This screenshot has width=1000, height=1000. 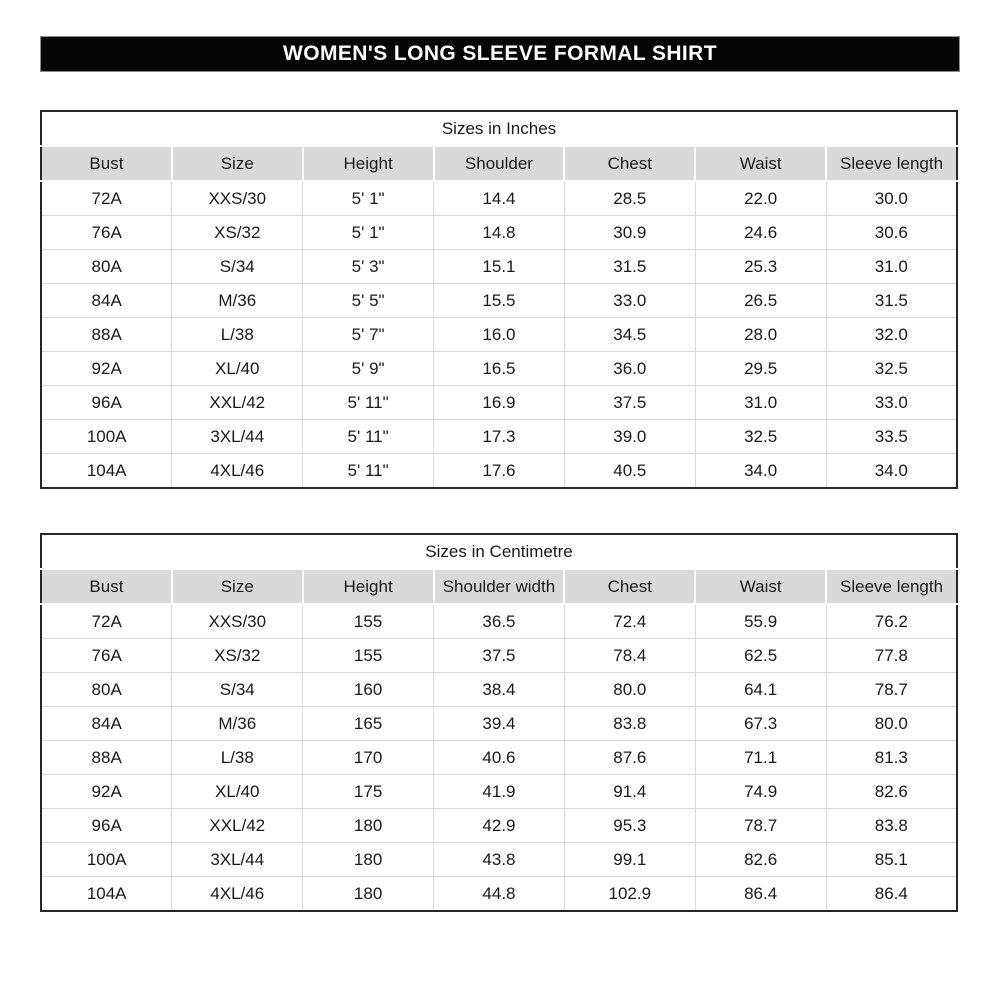 I want to click on table-cell: 102.9, so click(x=629, y=894).